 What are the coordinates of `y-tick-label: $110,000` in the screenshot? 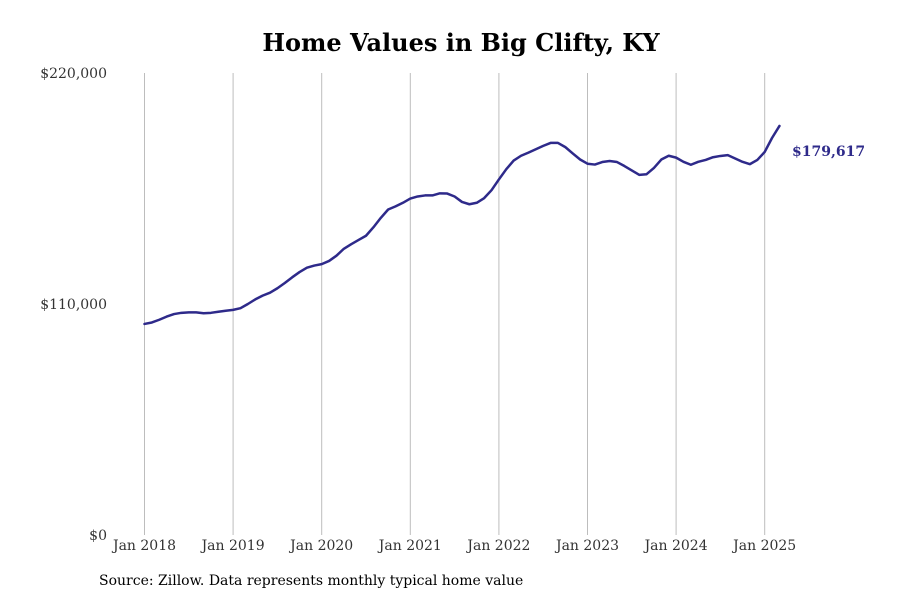 It's located at (73, 305).